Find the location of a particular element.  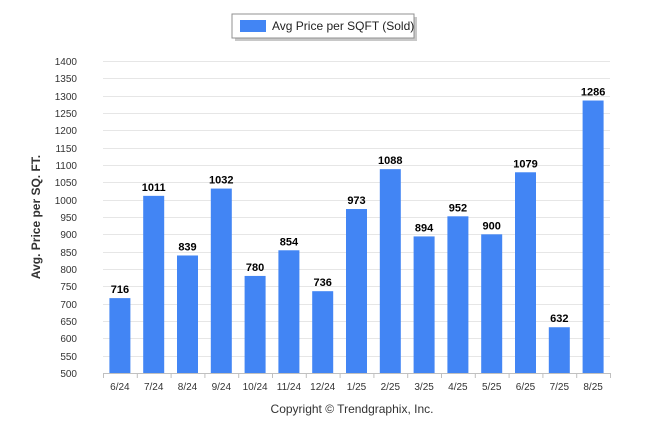

data-label: 952 is located at coordinates (458, 208).